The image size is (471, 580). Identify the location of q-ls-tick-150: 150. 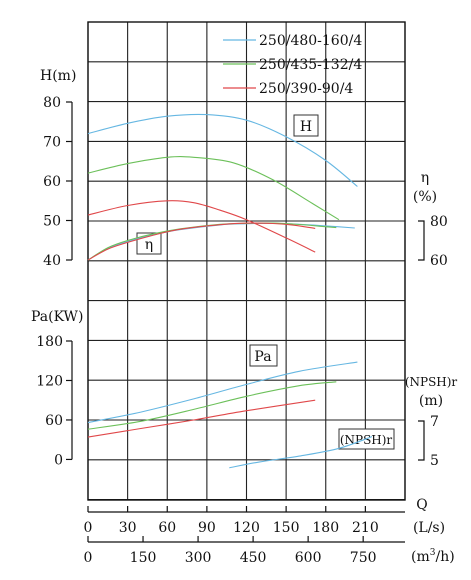
(286, 528).